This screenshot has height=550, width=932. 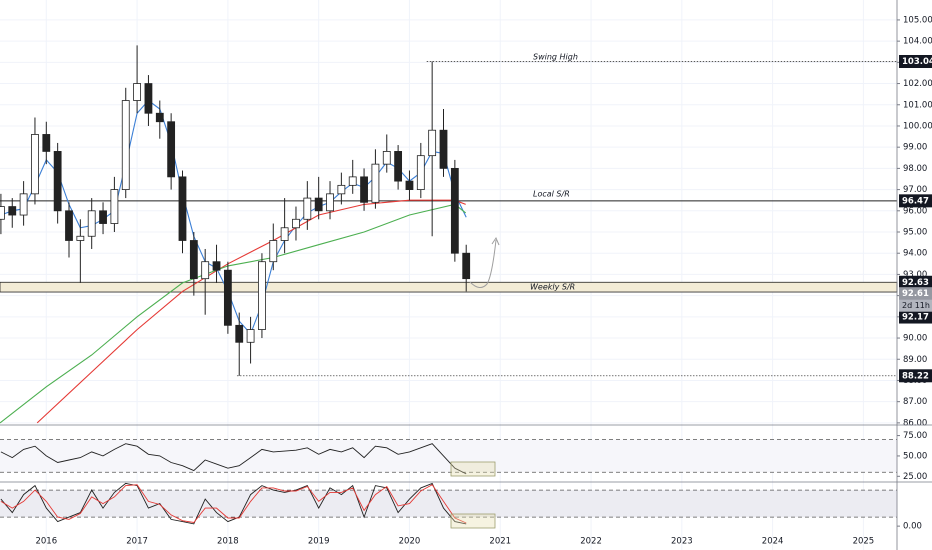 I want to click on projection-head, so click(x=495, y=241).